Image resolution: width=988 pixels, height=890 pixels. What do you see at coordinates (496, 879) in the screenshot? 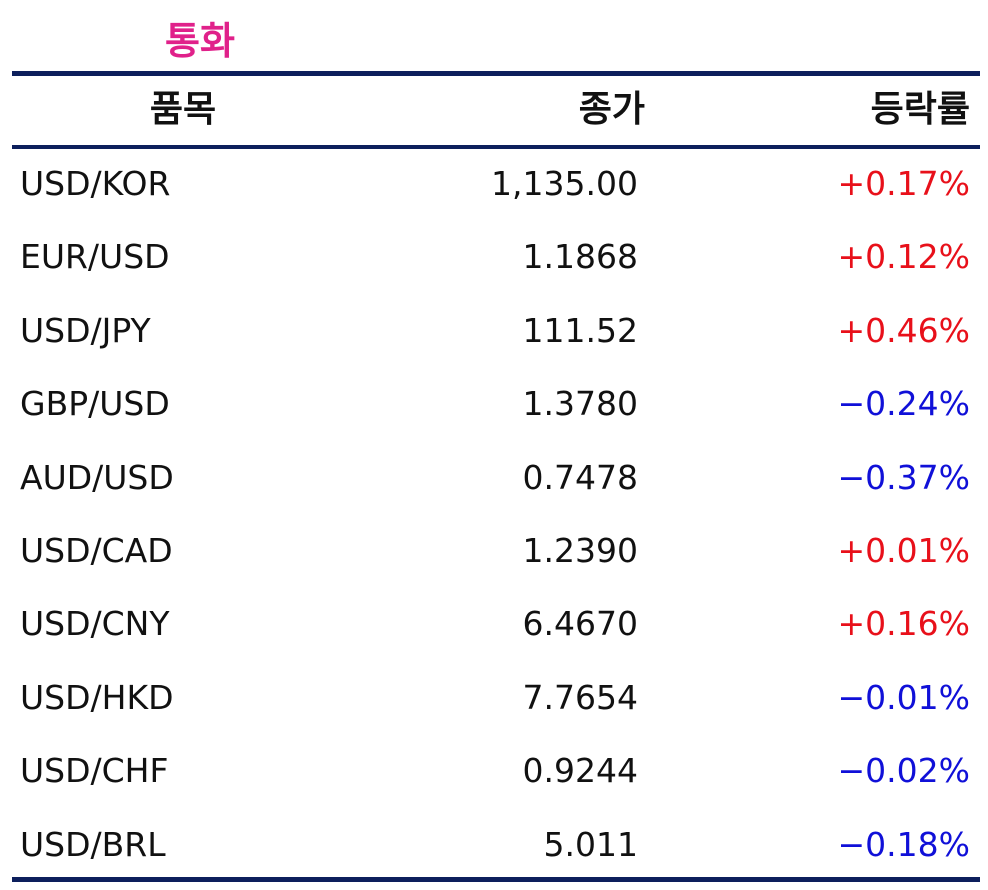
I see `bottom-rule` at bounding box center [496, 879].